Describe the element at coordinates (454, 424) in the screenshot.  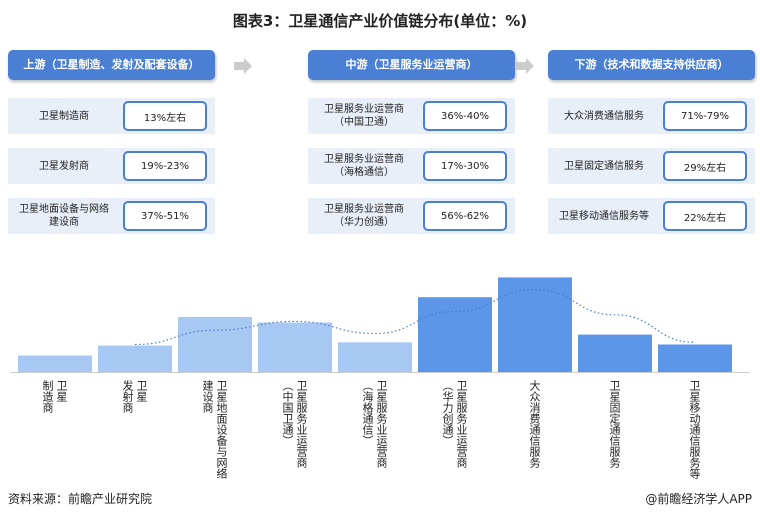
I see `x-tick-label: 卫星服务业运营商 （华力创通）` at that location.